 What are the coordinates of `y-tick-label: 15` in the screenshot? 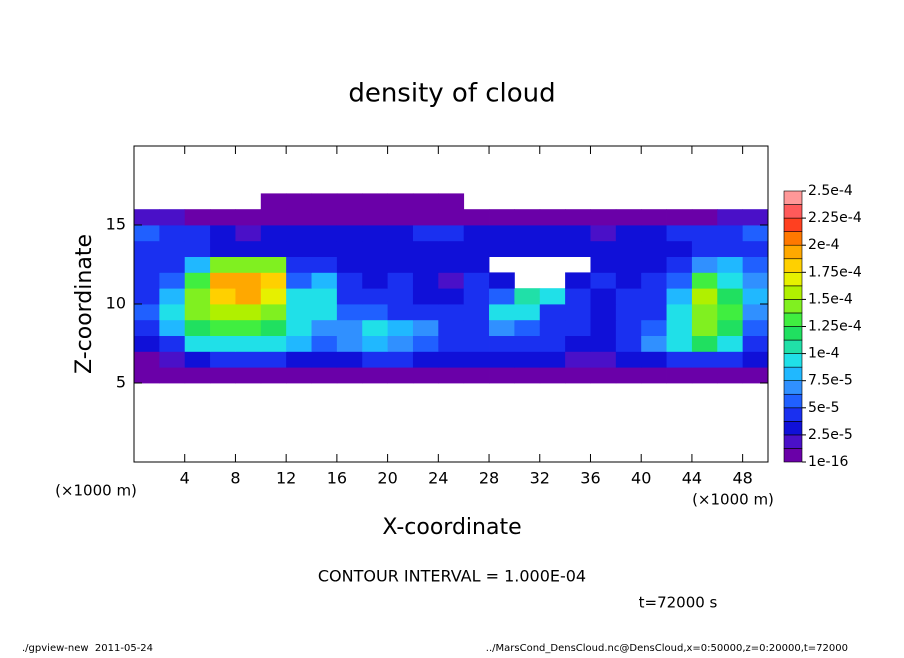 It's located at (116, 224).